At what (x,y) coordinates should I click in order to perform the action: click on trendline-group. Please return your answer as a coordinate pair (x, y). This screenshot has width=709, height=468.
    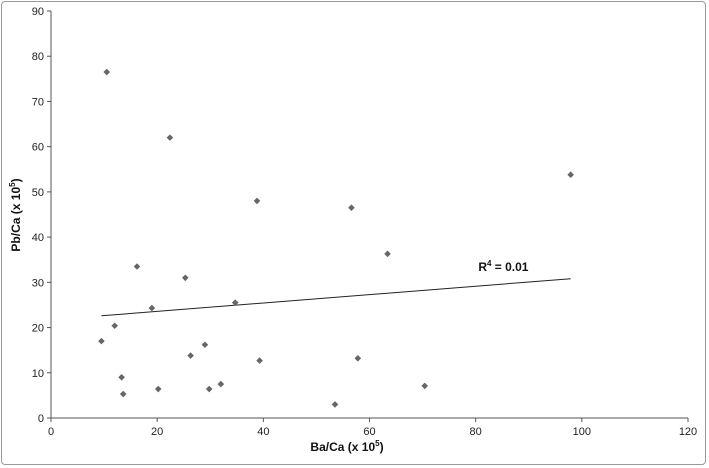
    Looking at the image, I should click on (336, 297).